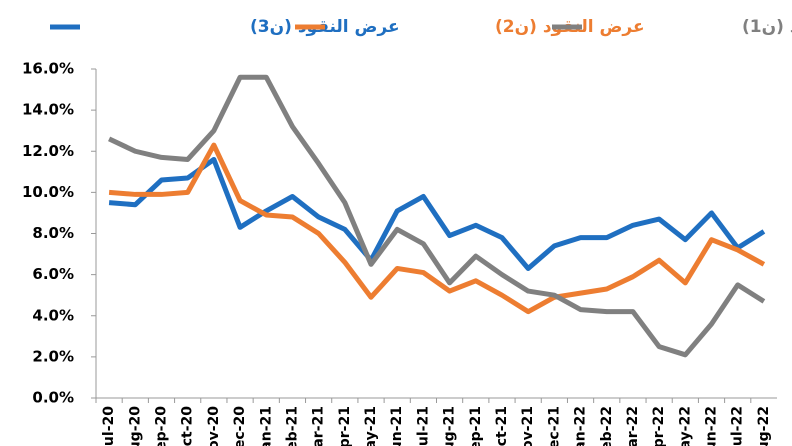 The height and width of the screenshot is (446, 792). Describe the element at coordinates (738, 426) in the screenshot. I see `x-tick-label: Jul-22` at that location.